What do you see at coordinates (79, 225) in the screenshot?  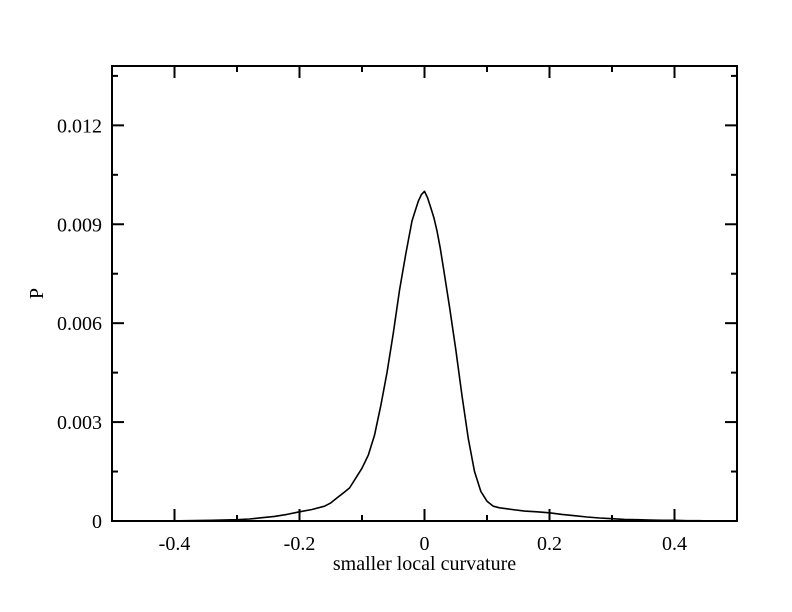 I see `y-tick-label: 0.009` at bounding box center [79, 225].